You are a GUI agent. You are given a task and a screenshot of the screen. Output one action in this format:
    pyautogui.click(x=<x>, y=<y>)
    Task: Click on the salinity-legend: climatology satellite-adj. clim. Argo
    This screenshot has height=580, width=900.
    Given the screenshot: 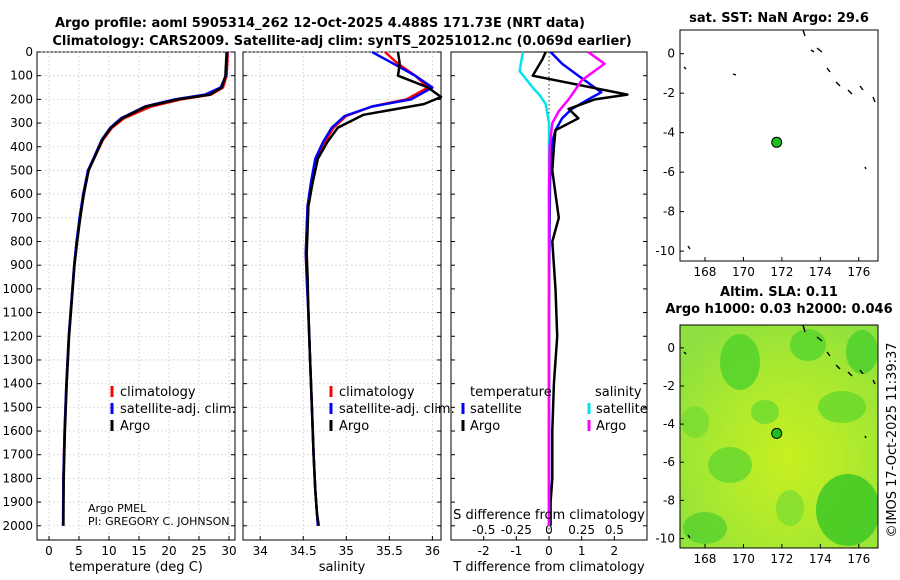 What is the action you would take?
    pyautogui.click(x=392, y=409)
    